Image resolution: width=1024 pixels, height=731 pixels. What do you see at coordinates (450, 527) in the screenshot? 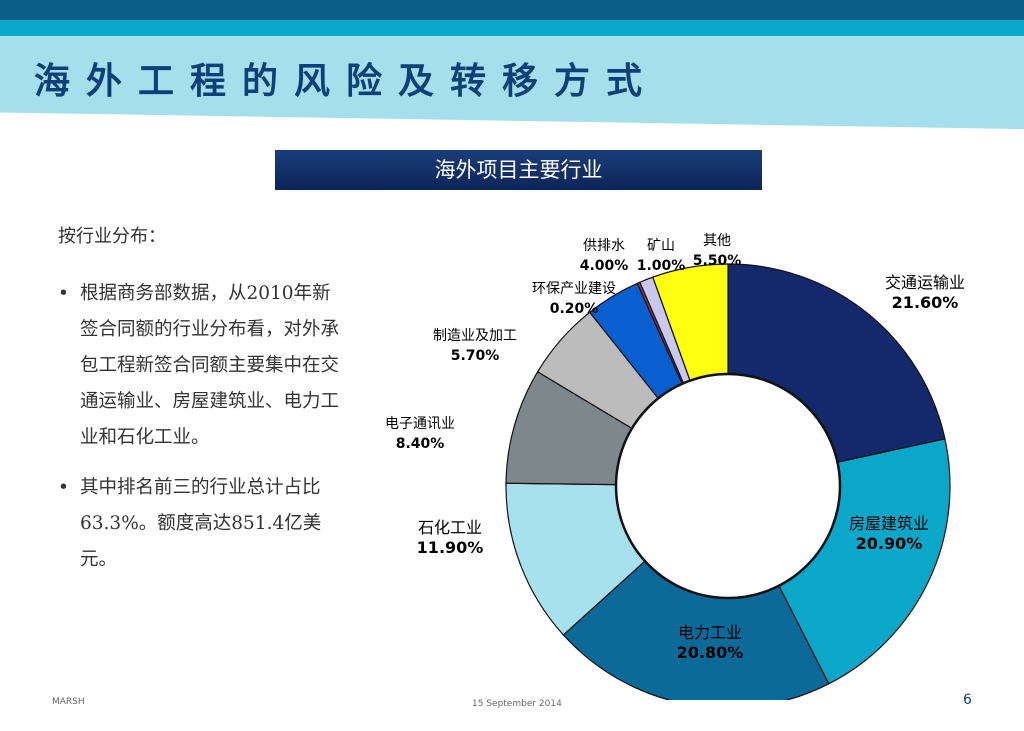
I see `category-label: 石化工业` at bounding box center [450, 527].